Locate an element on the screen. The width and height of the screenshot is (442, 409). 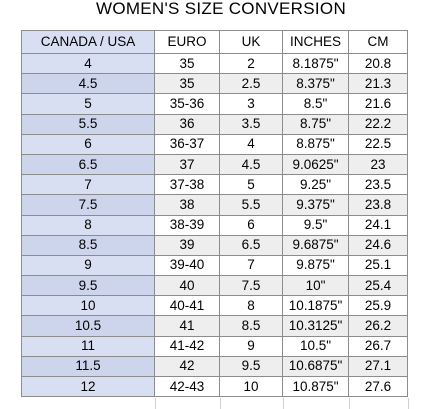
table-row: 6 36-37 4 8.875" 22.5 is located at coordinates (214, 144).